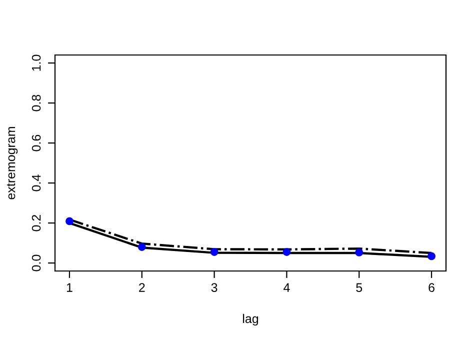 The image size is (474, 338). I want to click on x-tick-label: 1, so click(69, 287).